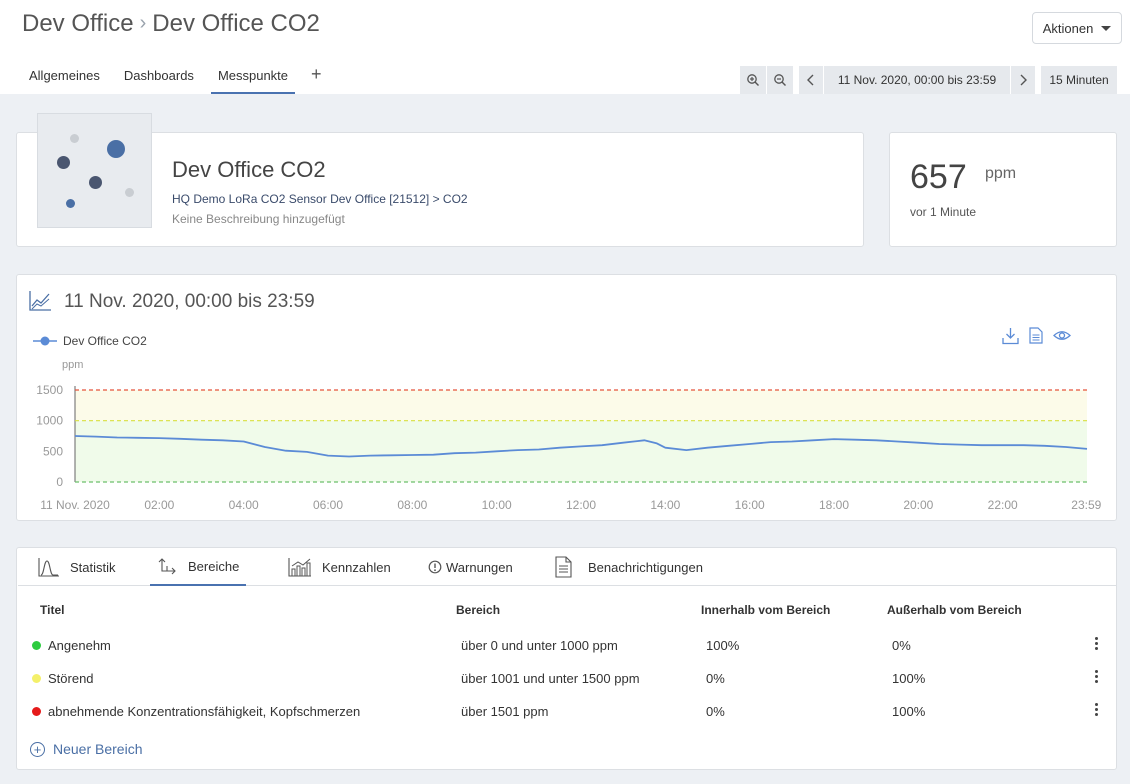  What do you see at coordinates (581, 505) in the screenshot?
I see `chart-x-tick-label: 12:00` at bounding box center [581, 505].